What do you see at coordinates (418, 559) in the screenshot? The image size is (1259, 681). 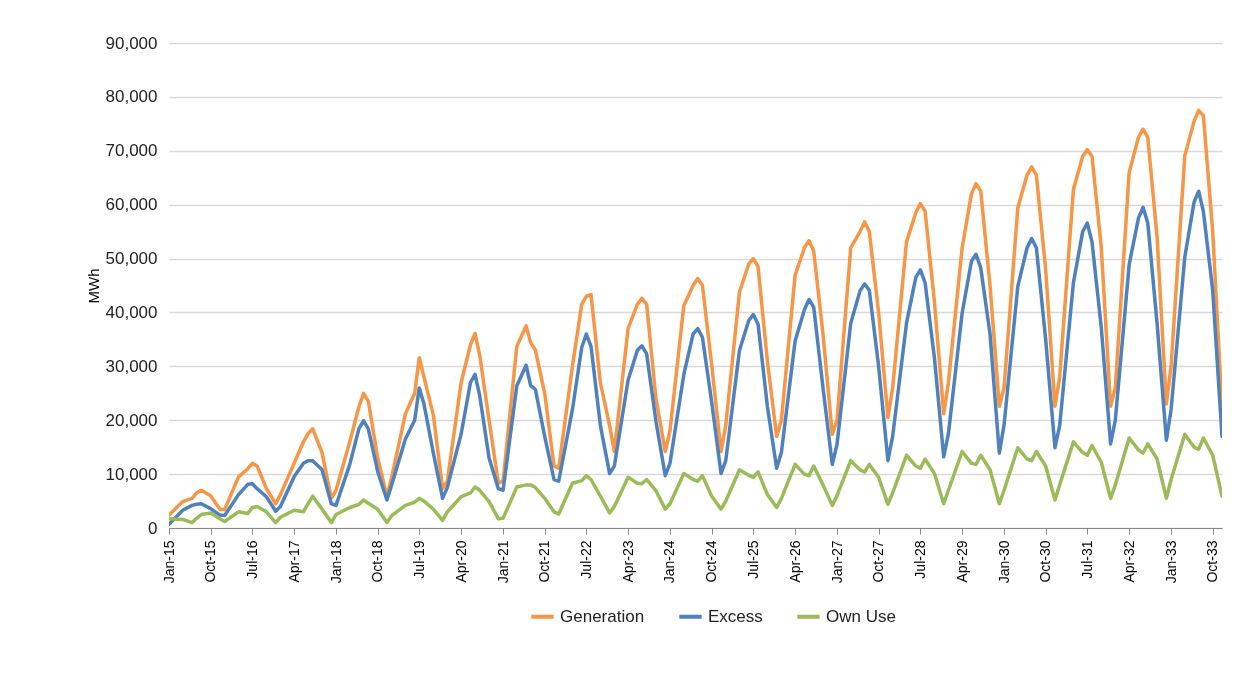 I see `x-tick-label: Jul-19` at bounding box center [418, 559].